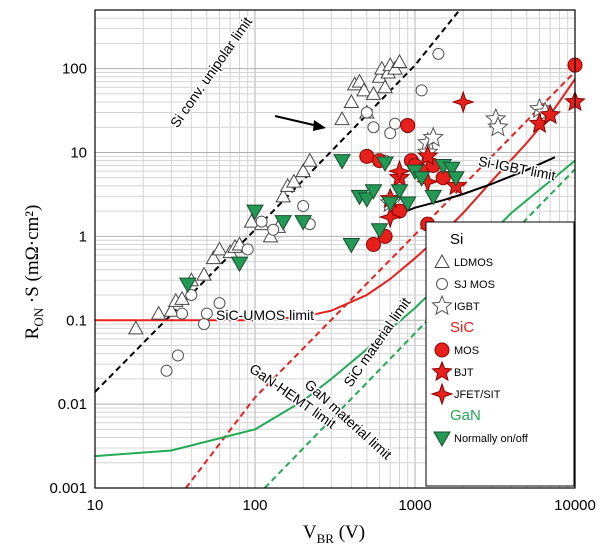 The image size is (600, 550). What do you see at coordinates (465, 415) in the screenshot?
I see `legend-group-title: GaN` at bounding box center [465, 415].